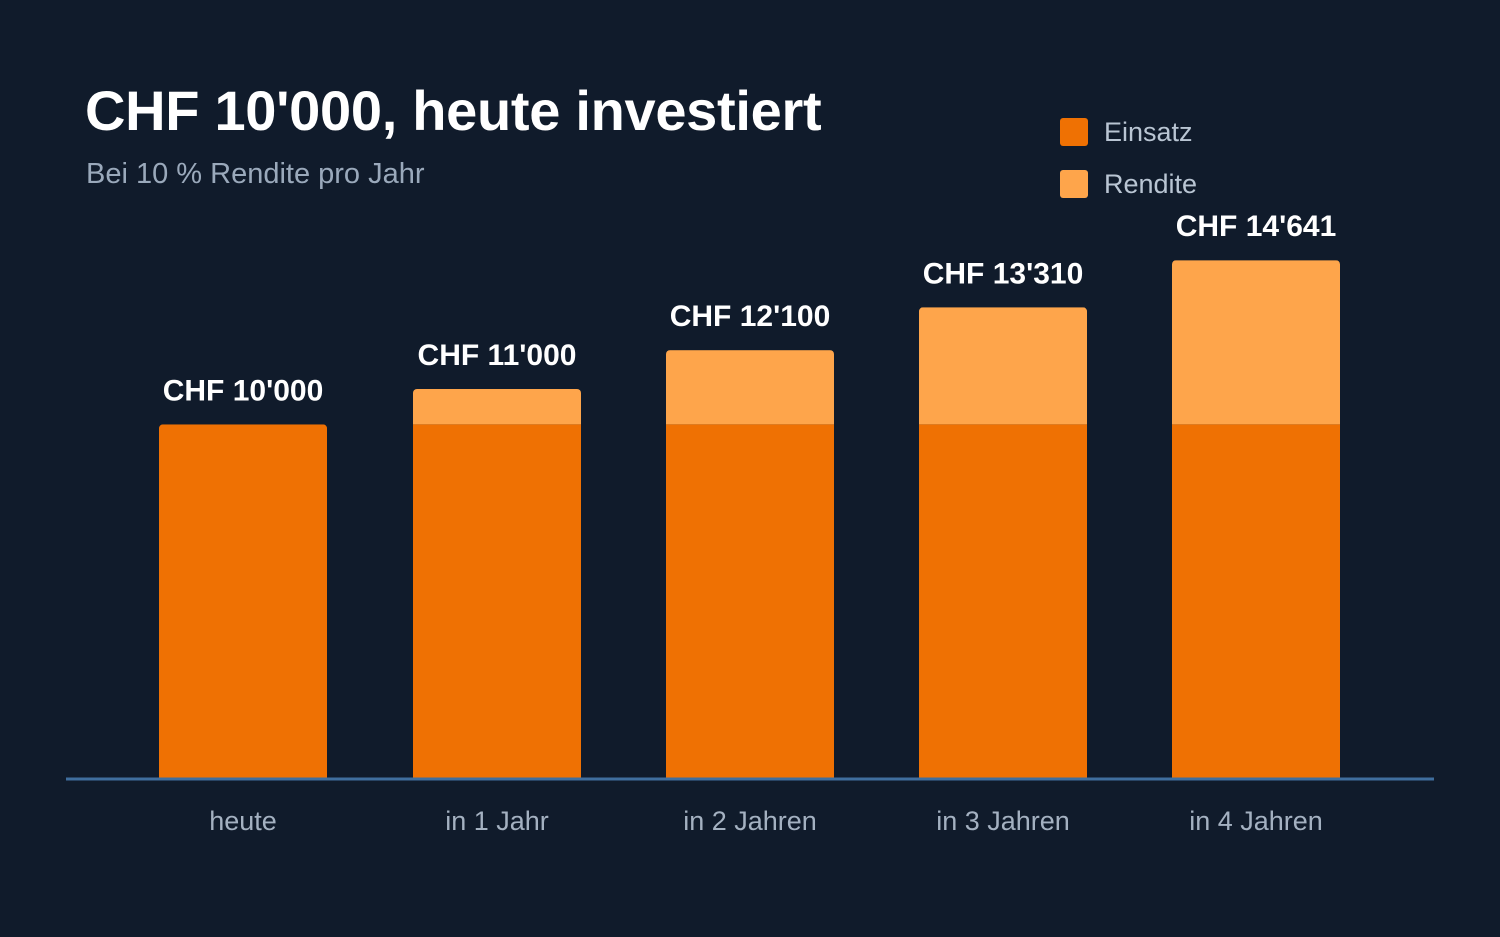 The height and width of the screenshot is (937, 1500). I want to click on legend-item-einsatz: Einsatz, so click(1128, 132).